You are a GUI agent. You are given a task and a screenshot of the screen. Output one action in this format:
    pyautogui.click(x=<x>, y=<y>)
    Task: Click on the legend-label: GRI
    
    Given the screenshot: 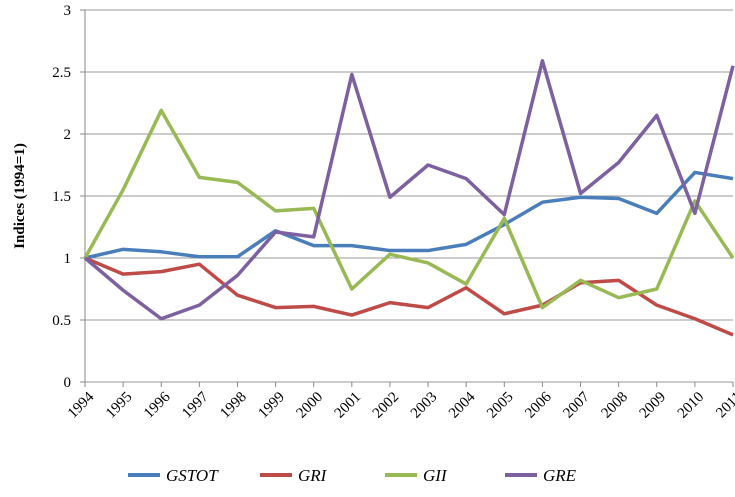 What is the action you would take?
    pyautogui.click(x=313, y=475)
    